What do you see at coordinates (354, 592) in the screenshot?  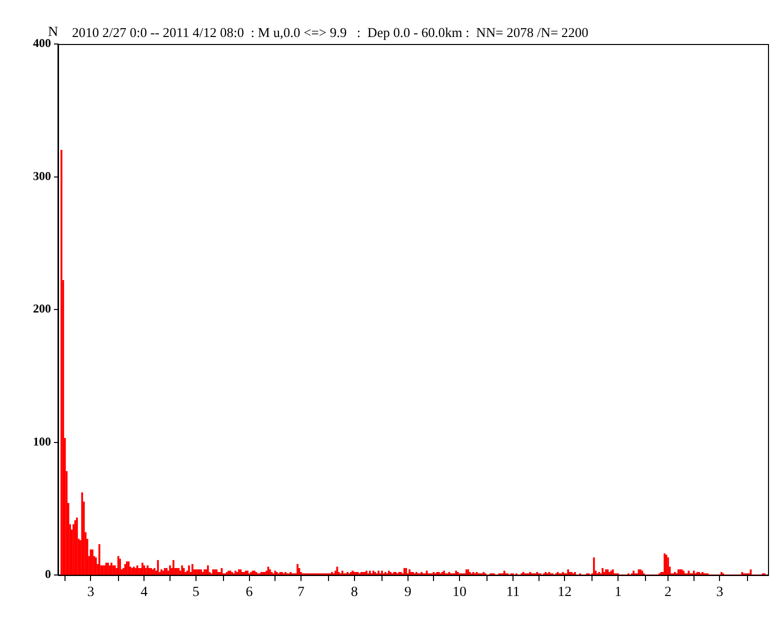 I see `x-tick-label: 8` at bounding box center [354, 592].